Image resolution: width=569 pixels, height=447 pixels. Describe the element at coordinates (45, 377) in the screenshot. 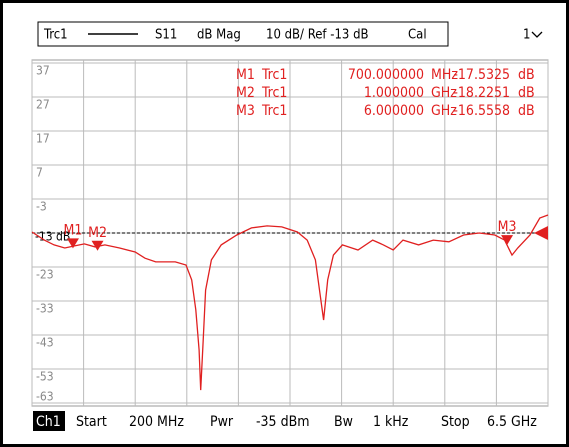

I see `y-tick-label: -53` at that location.